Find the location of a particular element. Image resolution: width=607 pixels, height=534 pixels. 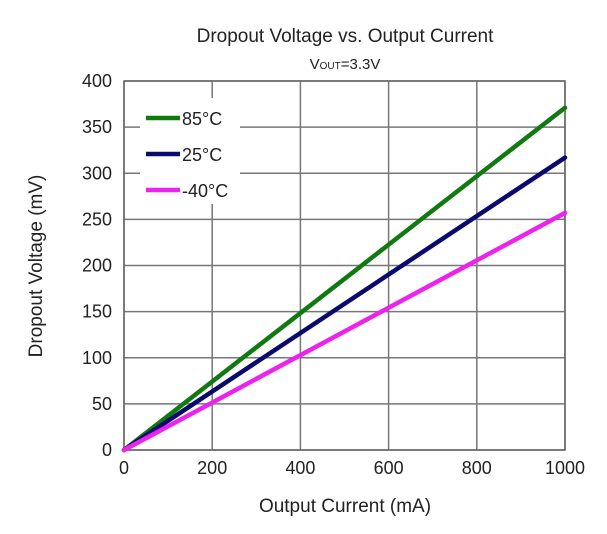

x-tick-label: 200 is located at coordinates (212, 468).